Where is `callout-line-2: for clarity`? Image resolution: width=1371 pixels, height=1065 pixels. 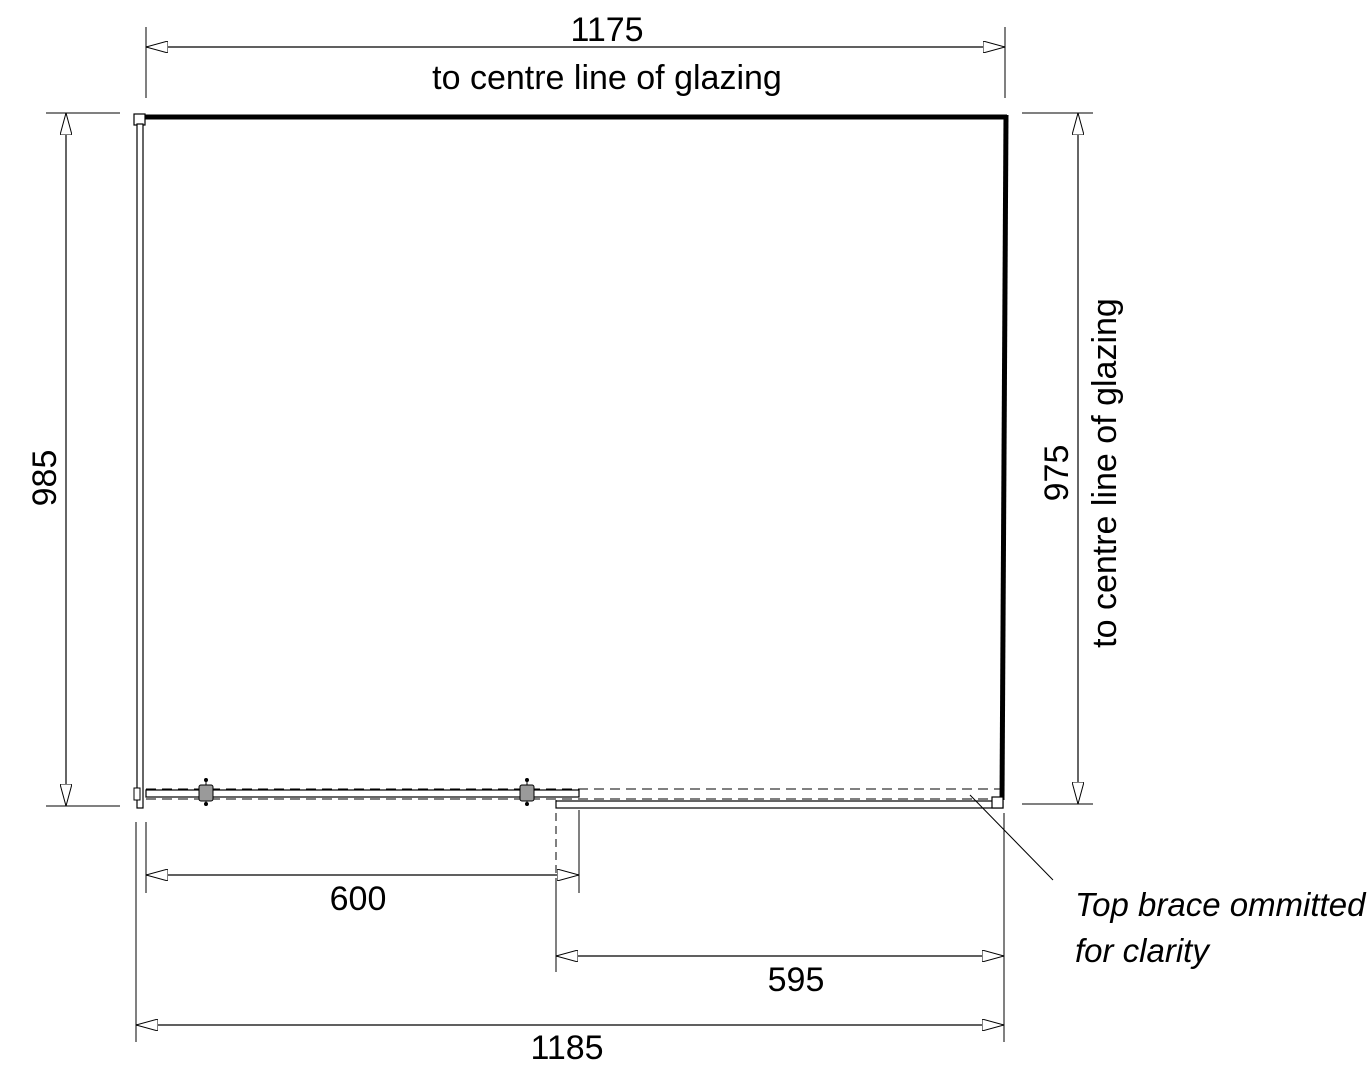 callout-line-2: for clarity is located at coordinates (1143, 950).